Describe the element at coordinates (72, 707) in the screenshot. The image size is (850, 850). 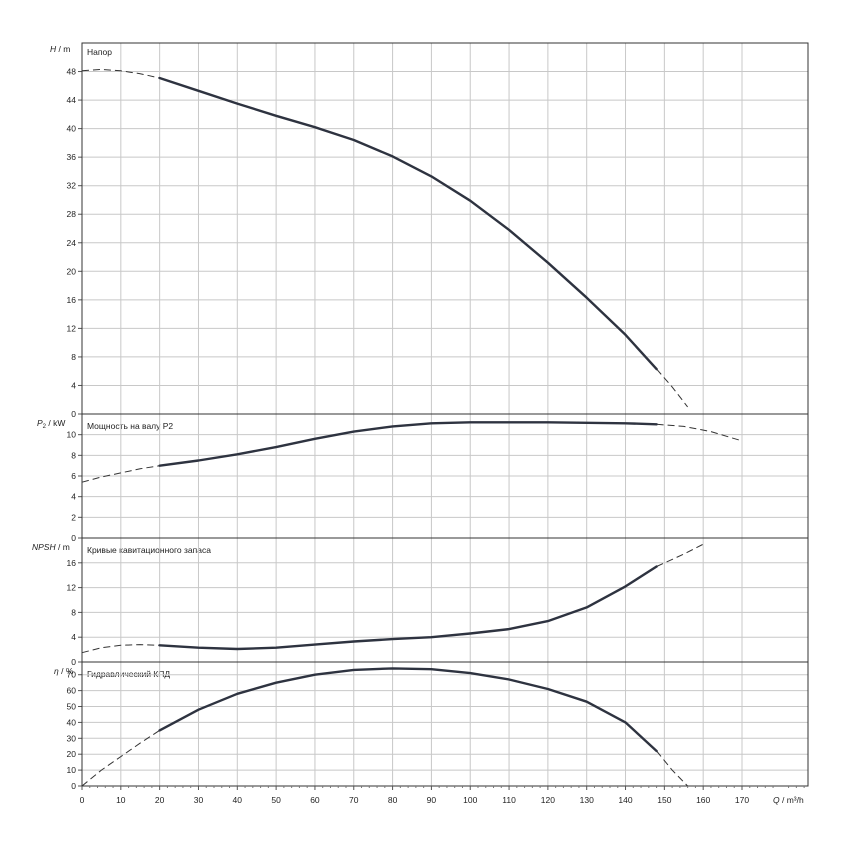
I see `ytick-label-efficiency: 50` at that location.